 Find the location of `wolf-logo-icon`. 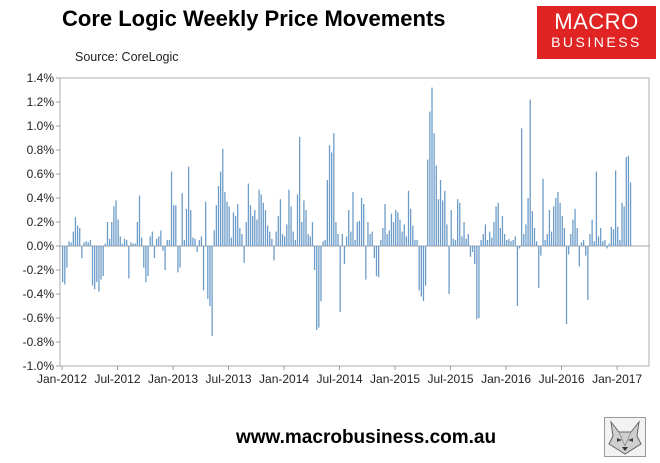

wolf-logo-icon is located at coordinates (625, 437).